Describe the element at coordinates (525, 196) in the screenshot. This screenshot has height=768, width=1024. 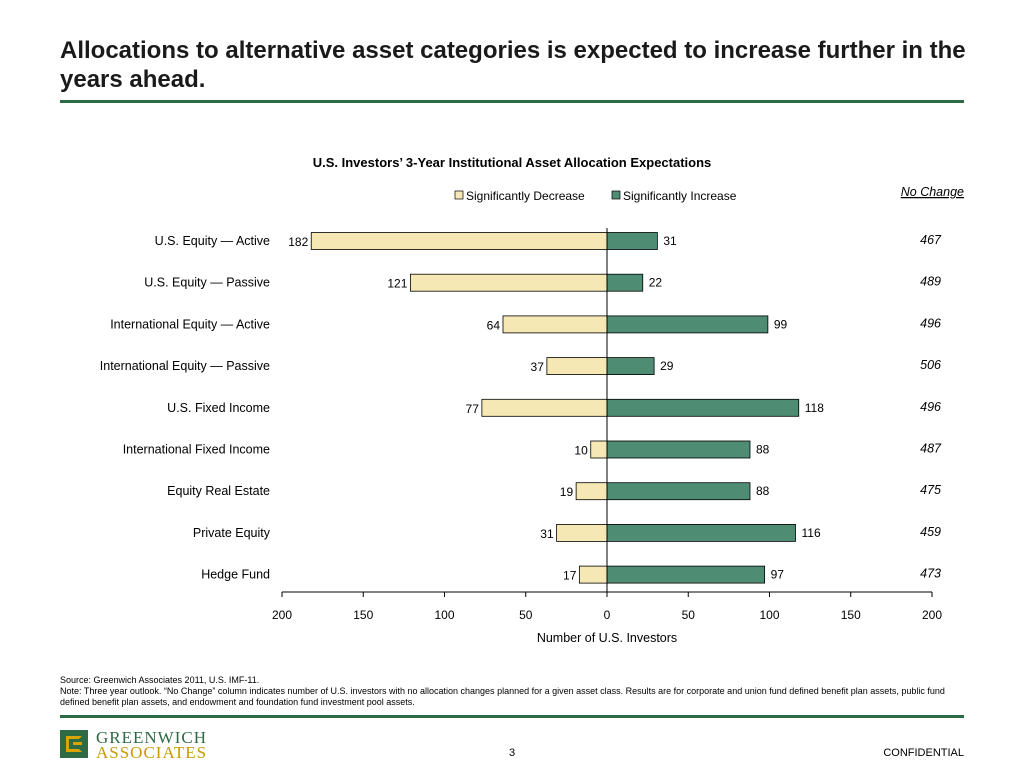
I see `legend-label-decrease: Significantly Decrease` at that location.